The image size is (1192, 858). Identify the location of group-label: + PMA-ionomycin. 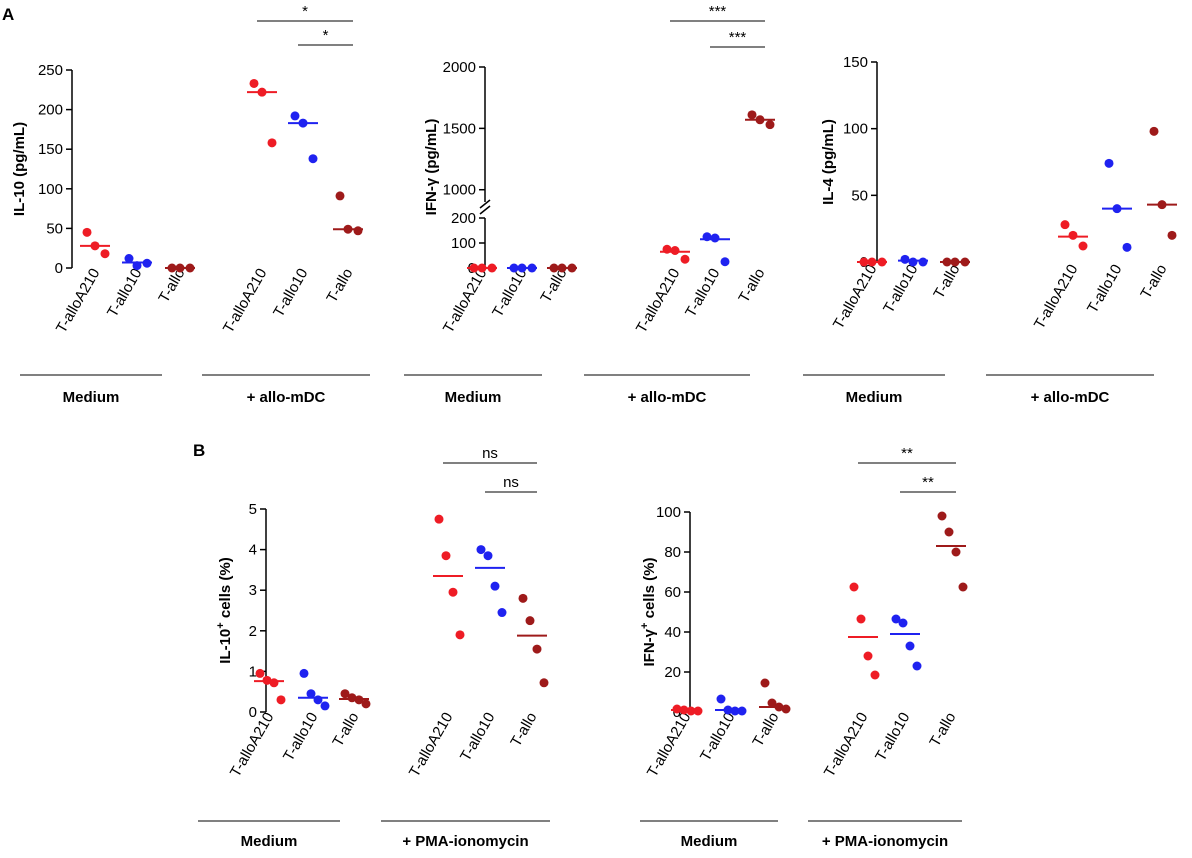
(465, 841).